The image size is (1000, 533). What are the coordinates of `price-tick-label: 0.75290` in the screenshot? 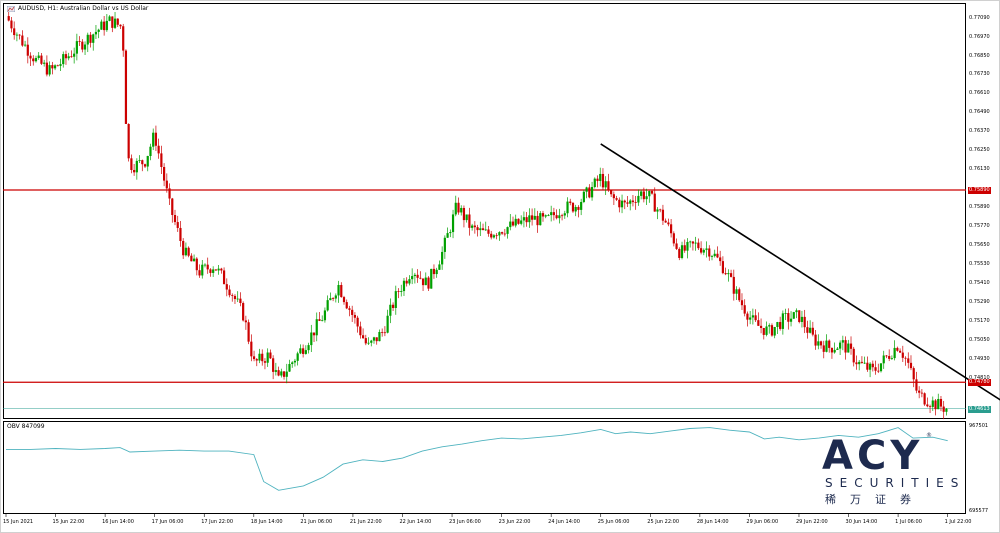 It's located at (979, 301).